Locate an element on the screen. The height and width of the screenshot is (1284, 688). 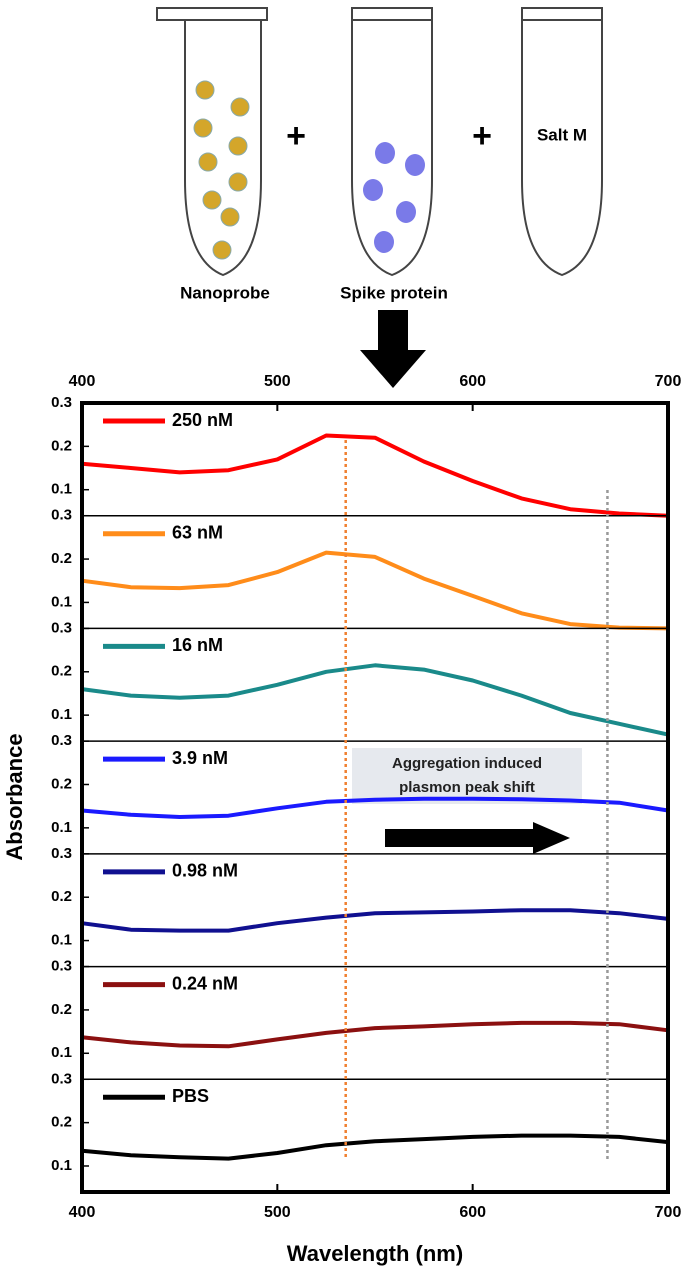
annotation: Aggregation induced is located at coordinates (467, 763).